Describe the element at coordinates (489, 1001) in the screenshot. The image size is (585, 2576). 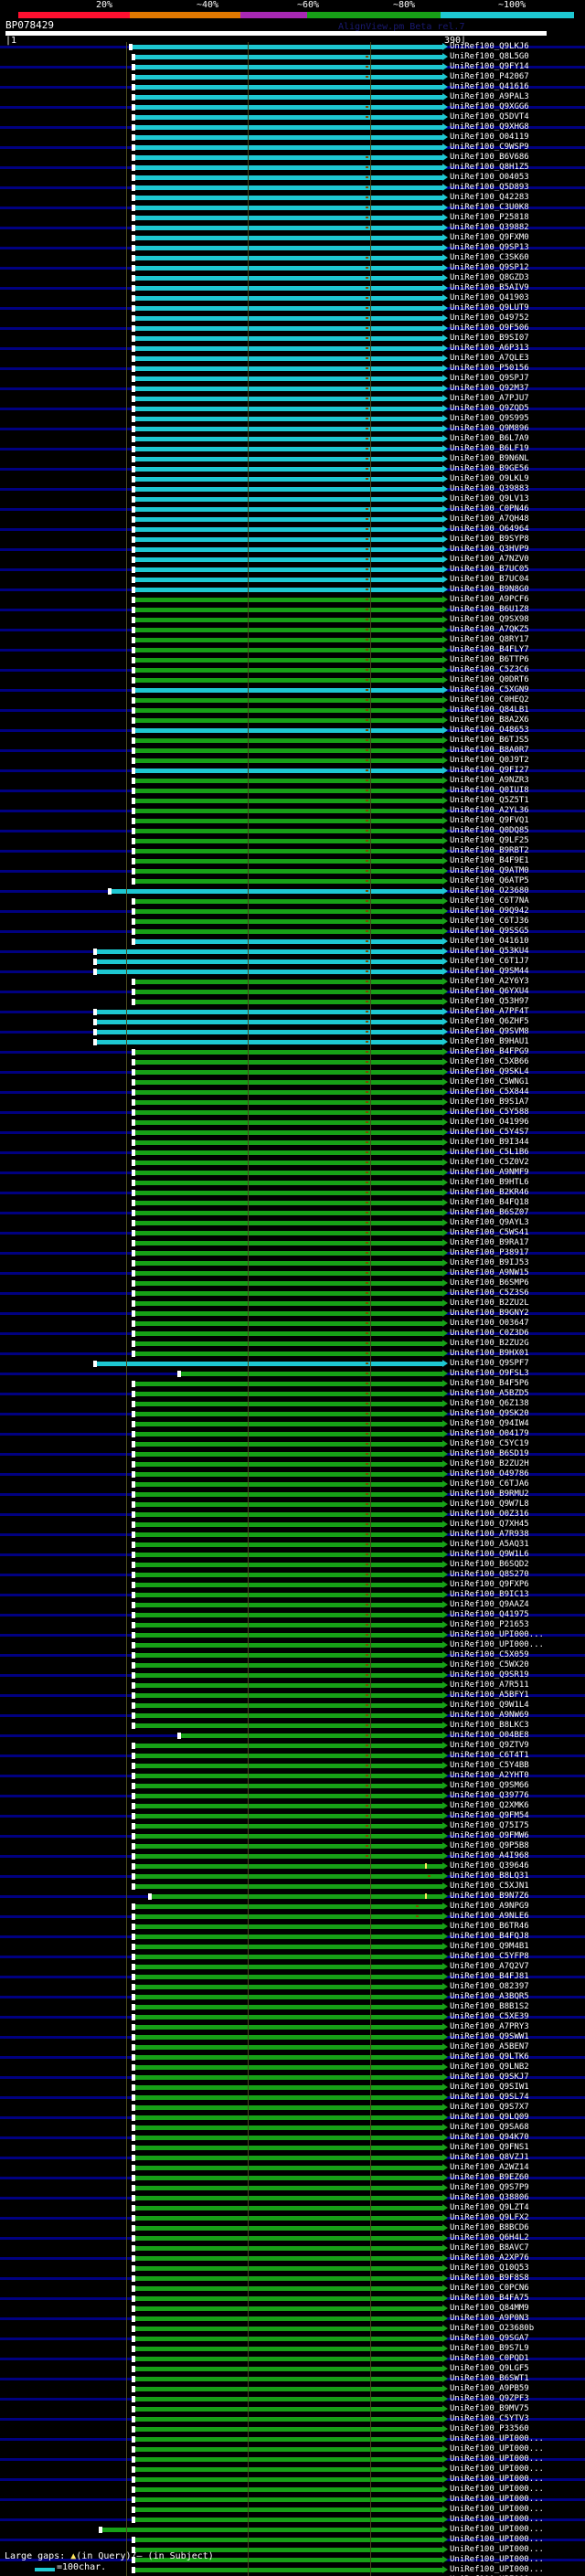
I see `hit-label: UniRef100_Q53H97` at that location.